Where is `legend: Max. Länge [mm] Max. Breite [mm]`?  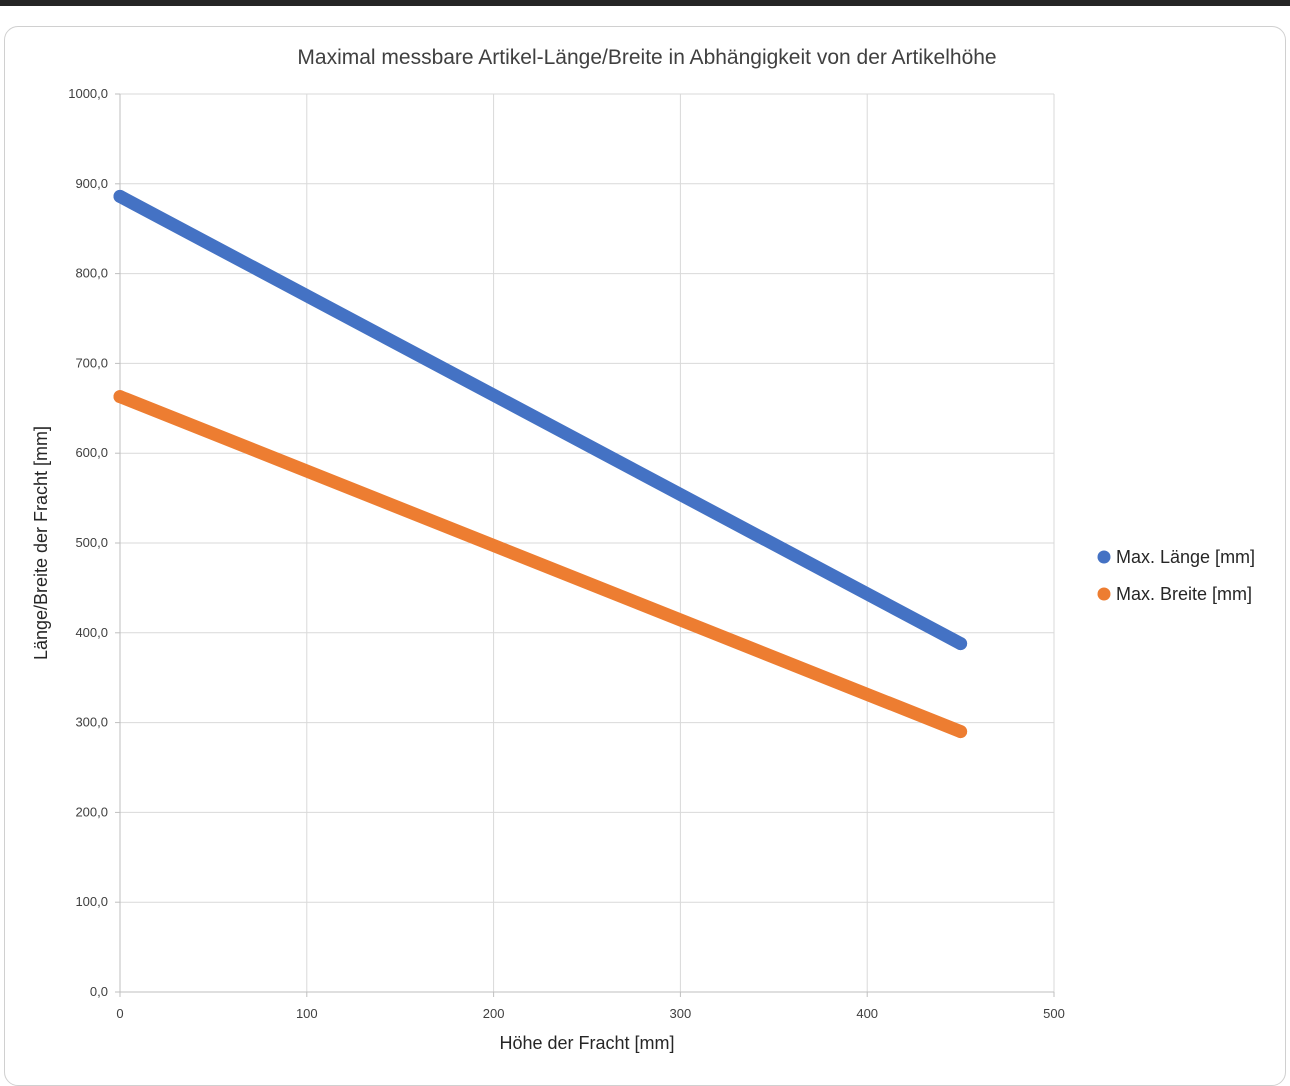 legend: Max. Länge [mm] Max. Breite [mm] is located at coordinates (1176, 575).